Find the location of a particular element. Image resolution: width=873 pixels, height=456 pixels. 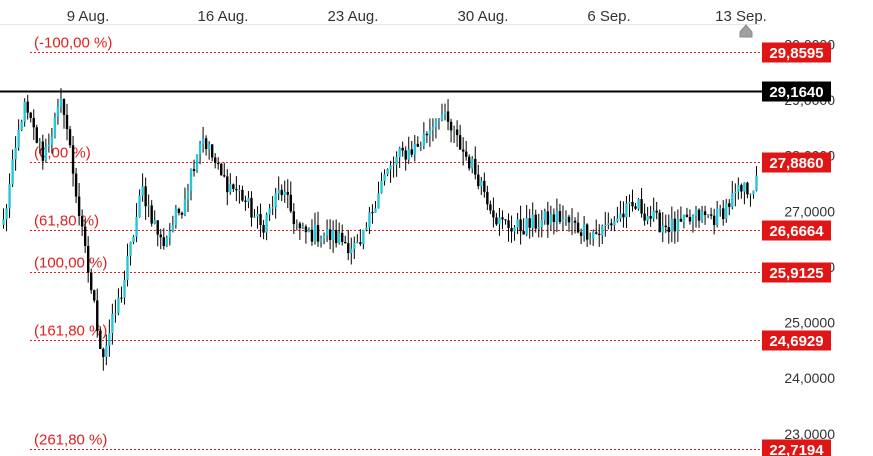

fib-value-text: 22,7194 is located at coordinates (796, 449).